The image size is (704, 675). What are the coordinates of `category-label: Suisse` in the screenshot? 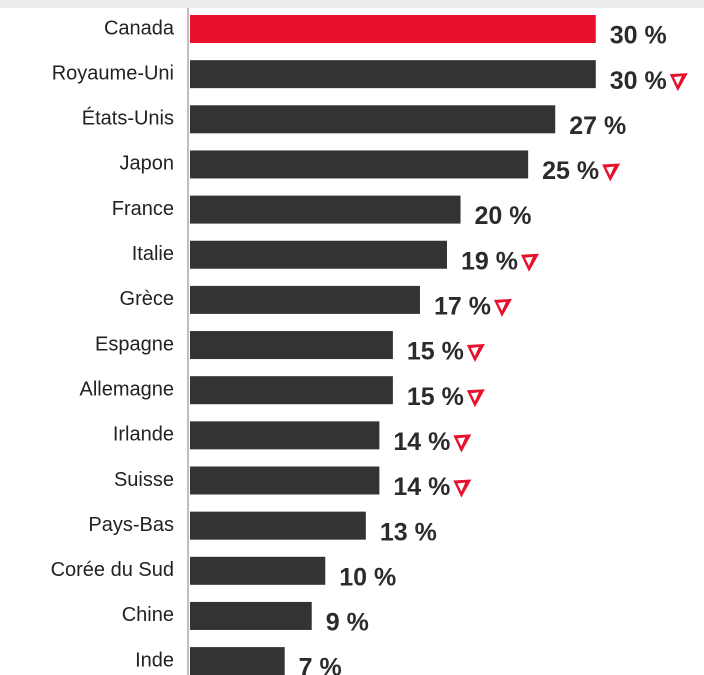 It's located at (144, 480).